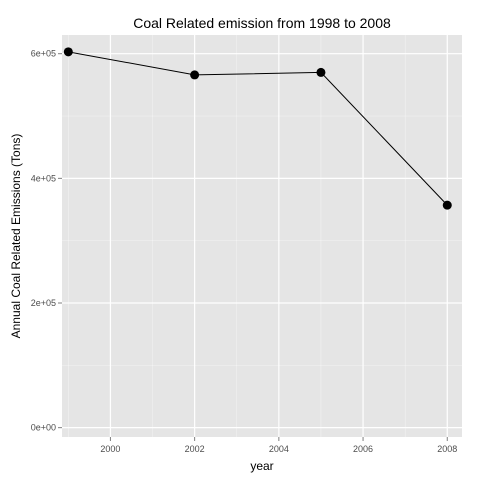 The height and width of the screenshot is (485, 480). What do you see at coordinates (110, 449) in the screenshot?
I see `x-tick-label: 2000` at bounding box center [110, 449].